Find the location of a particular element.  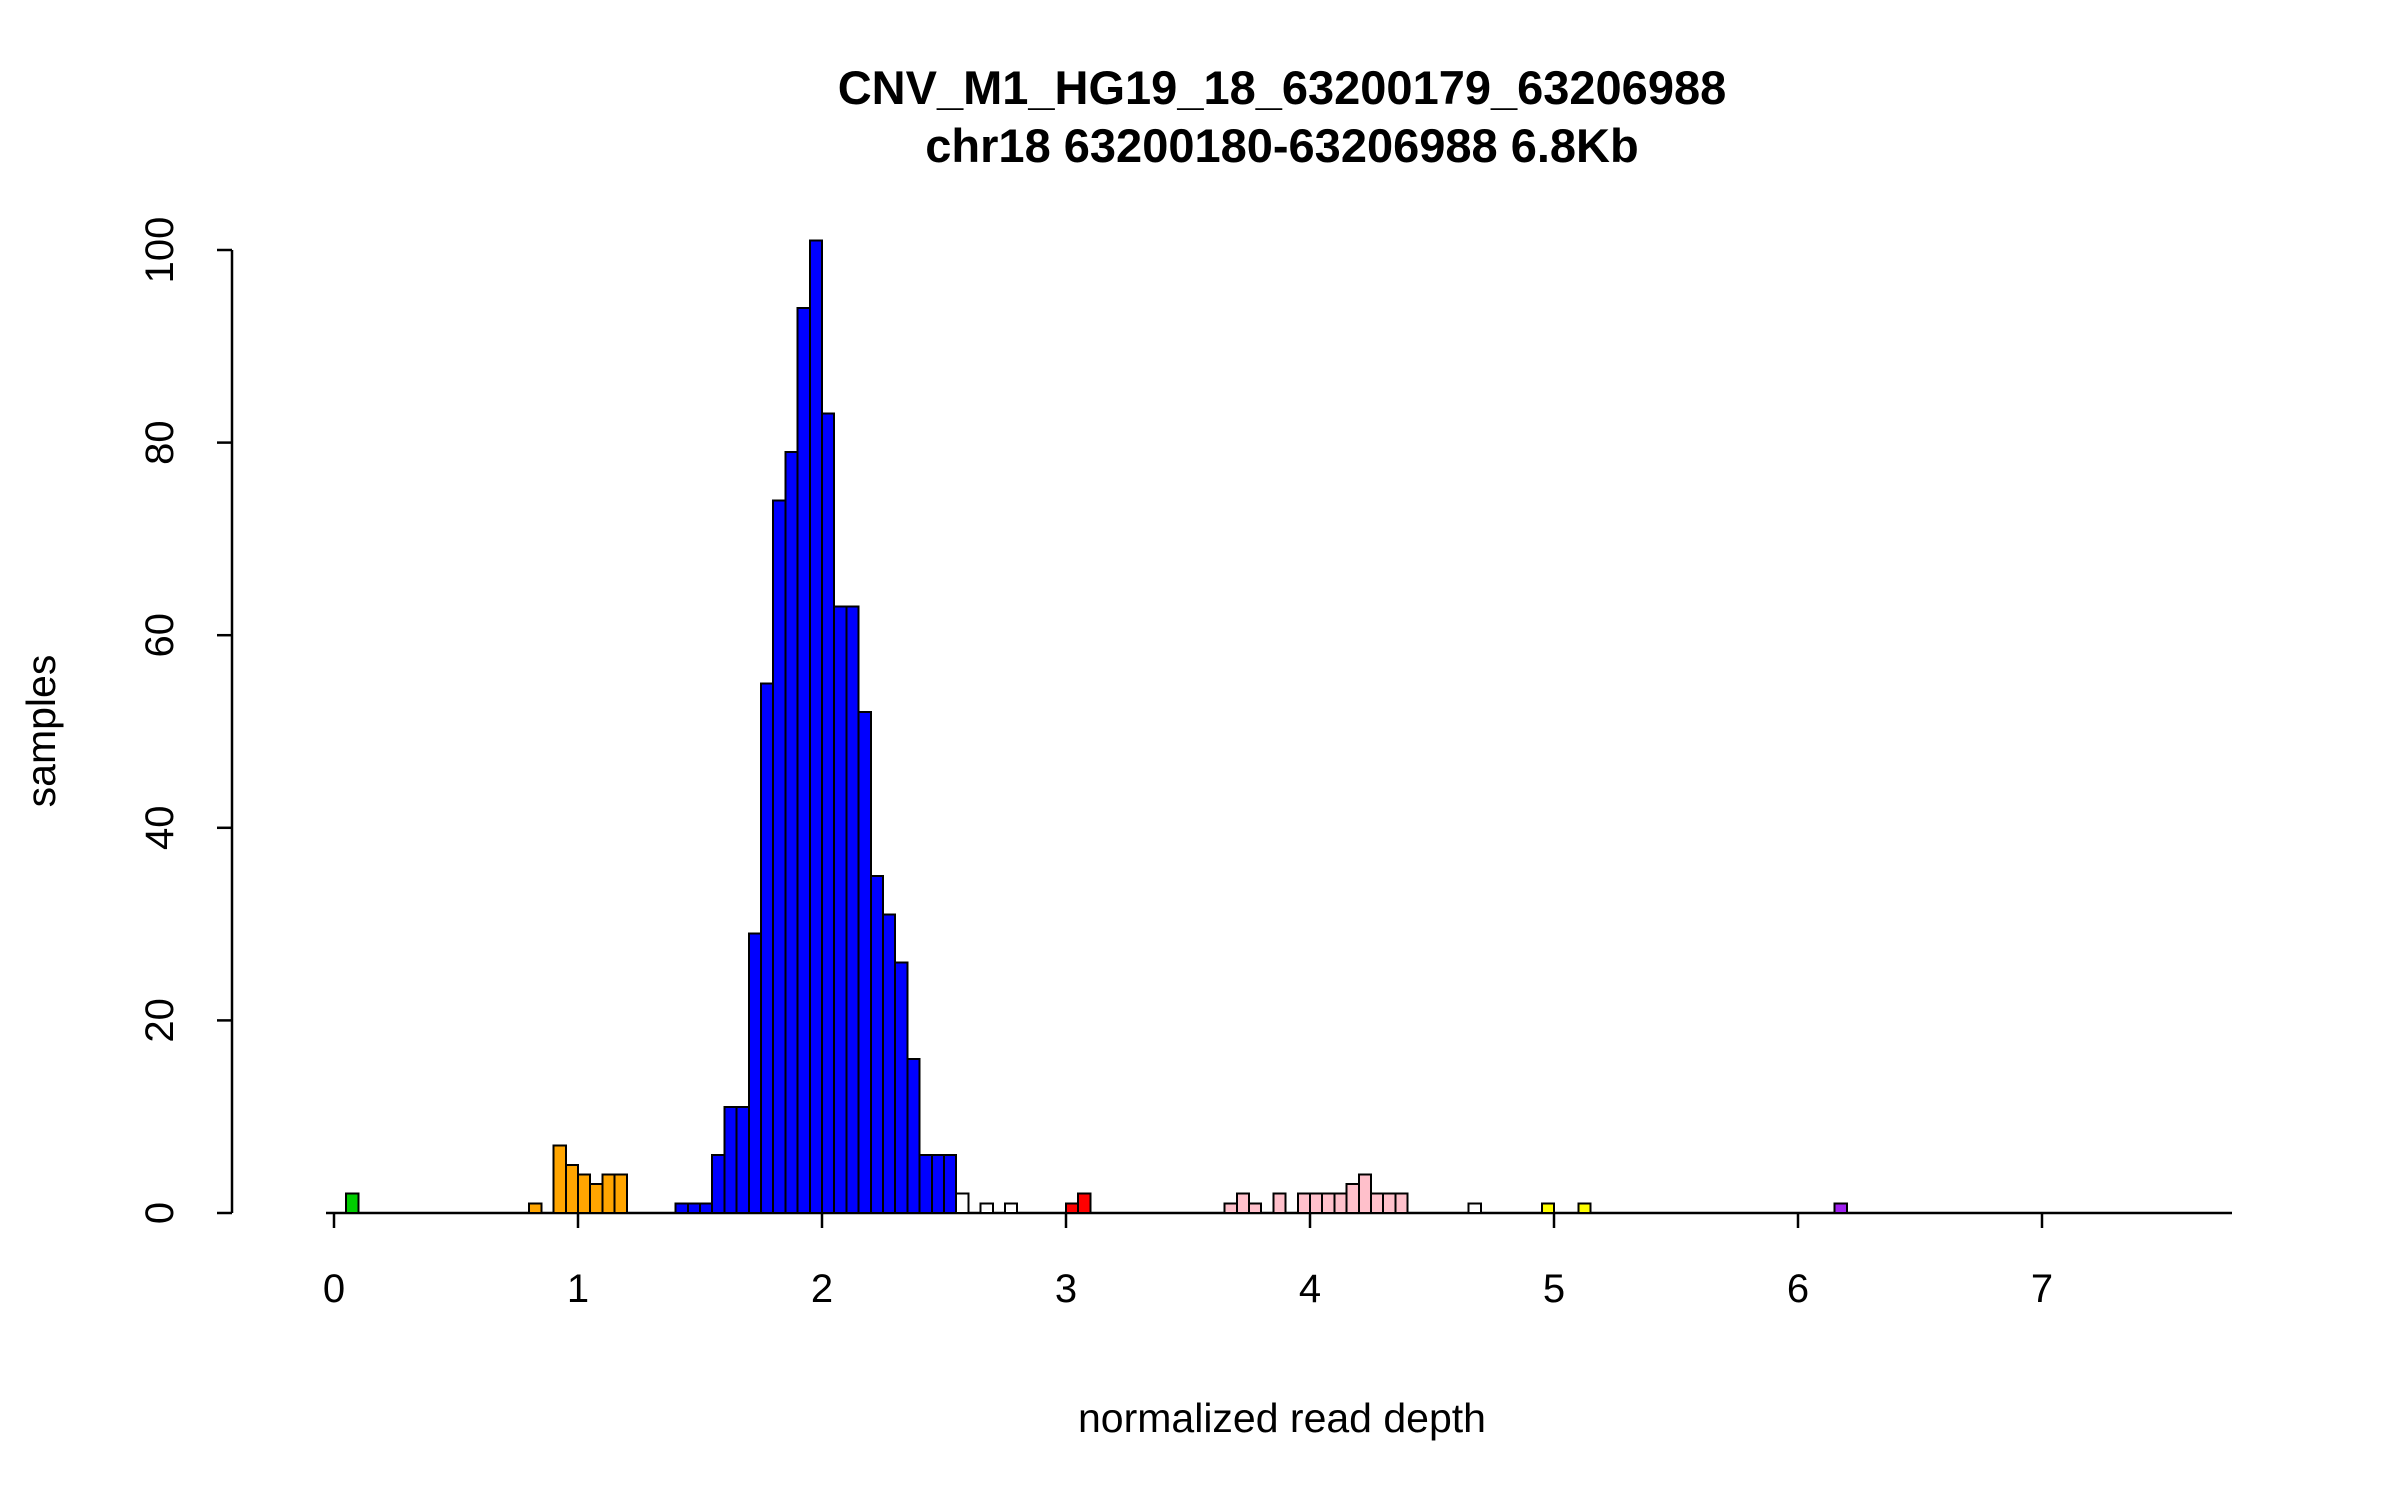

x-tick-label: 4 is located at coordinates (1310, 1289).